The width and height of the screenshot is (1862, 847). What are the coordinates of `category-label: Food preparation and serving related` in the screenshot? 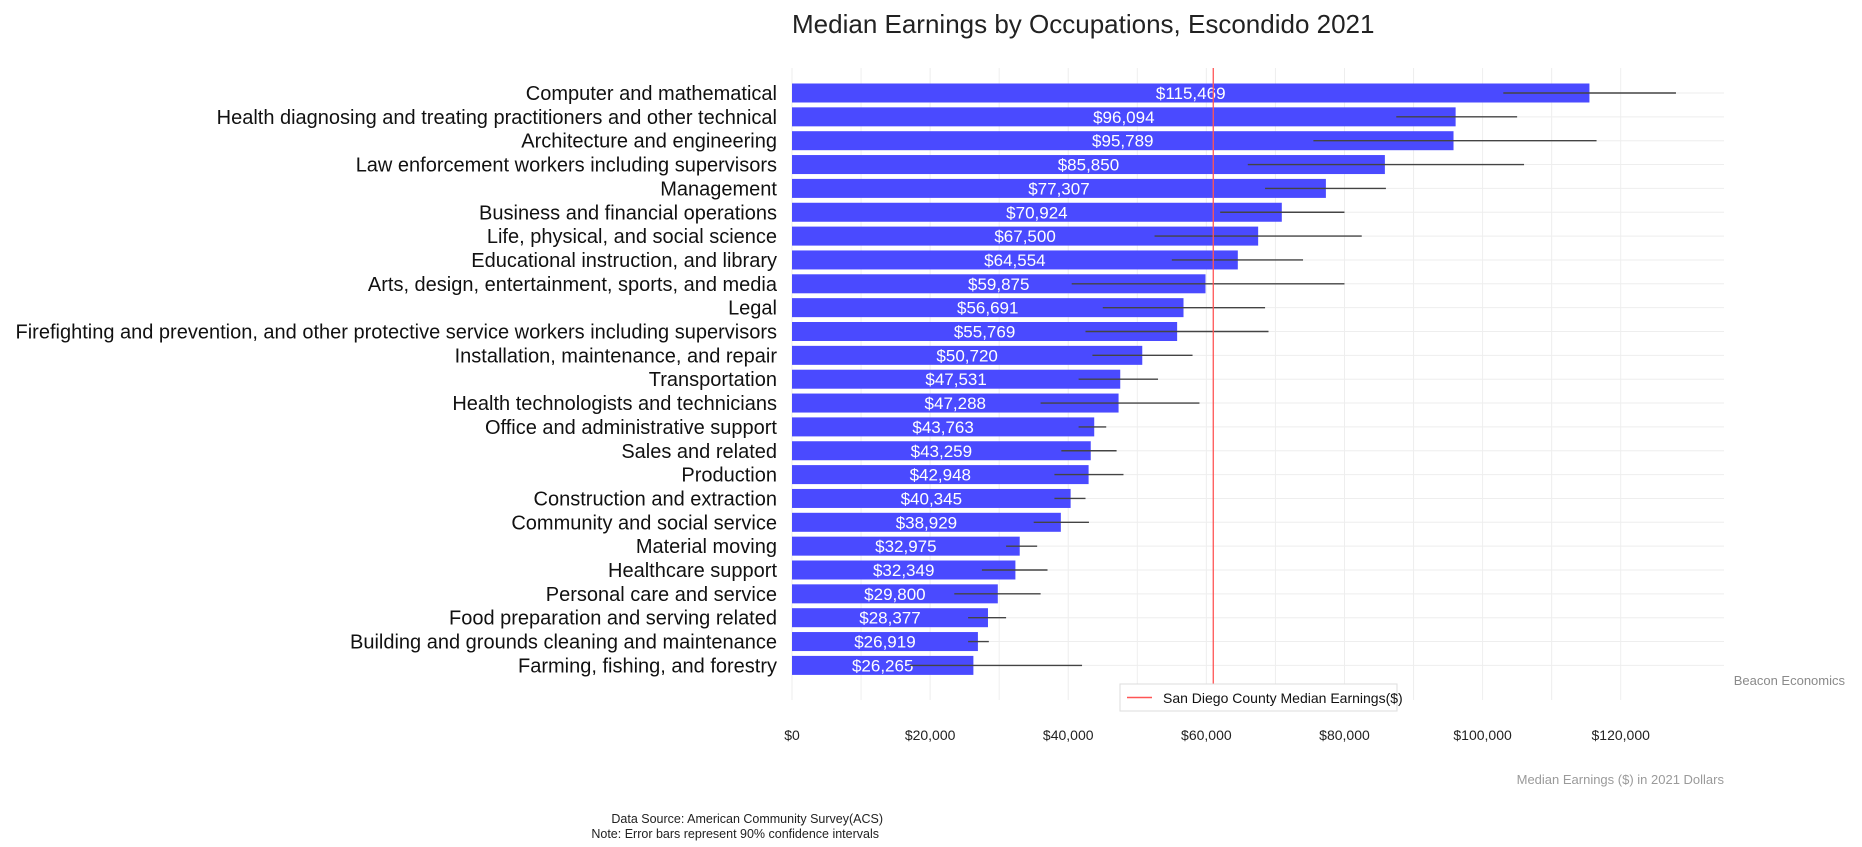 It's located at (613, 619).